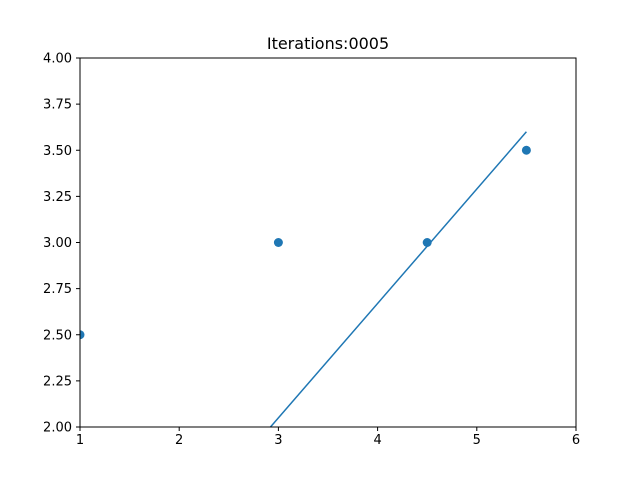 Image resolution: width=640 pixels, height=484 pixels. I want to click on y-tick-label: 2.75, so click(57, 289).